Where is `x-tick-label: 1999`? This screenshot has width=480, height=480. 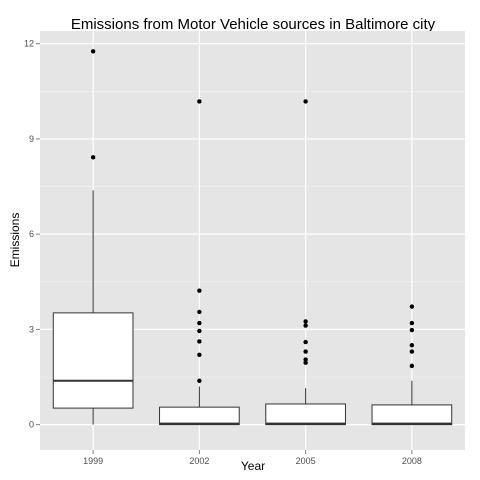 x-tick-label: 1999 is located at coordinates (93, 461).